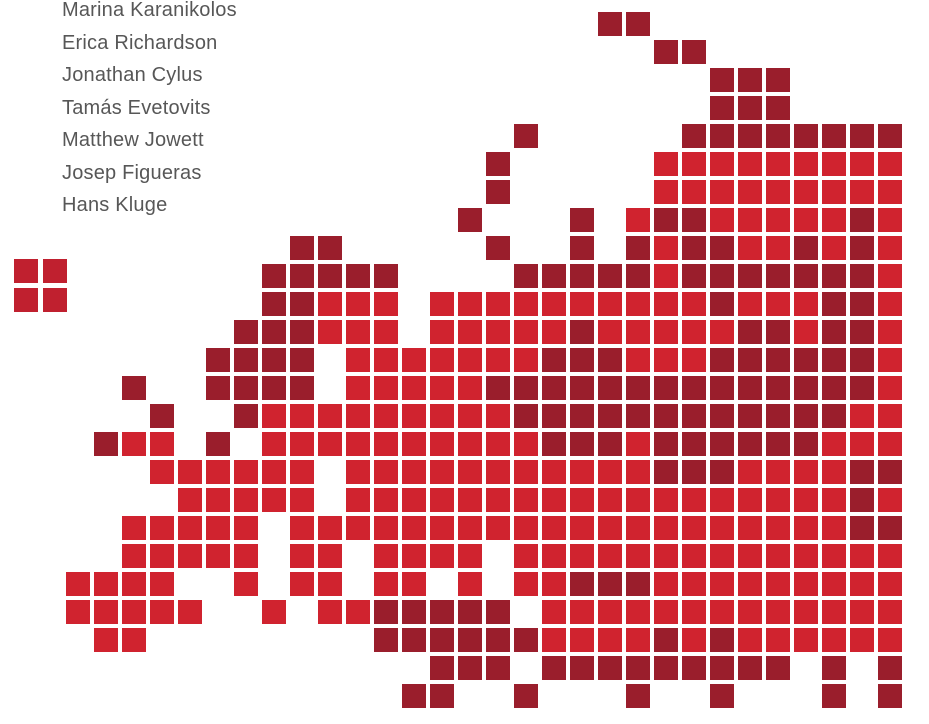 The image size is (929, 724). I want to click on author-name: Erica Richardson, so click(140, 42).